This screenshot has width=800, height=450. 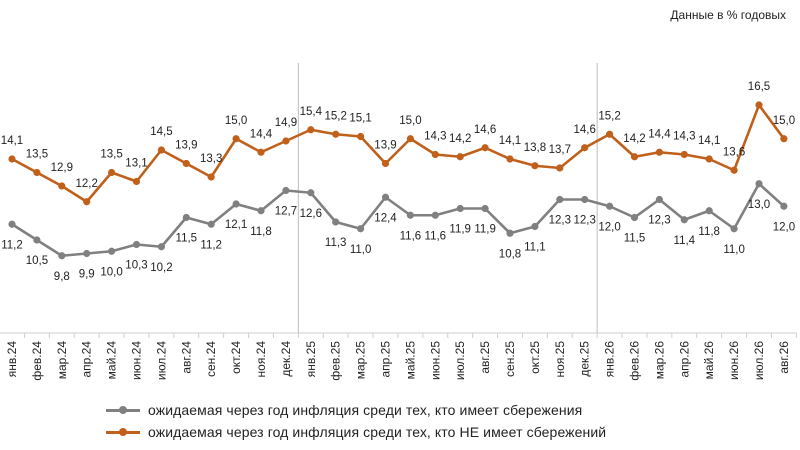 What do you see at coordinates (186, 357) in the screenshot?
I see `x-tick-label: авг.24` at bounding box center [186, 357].